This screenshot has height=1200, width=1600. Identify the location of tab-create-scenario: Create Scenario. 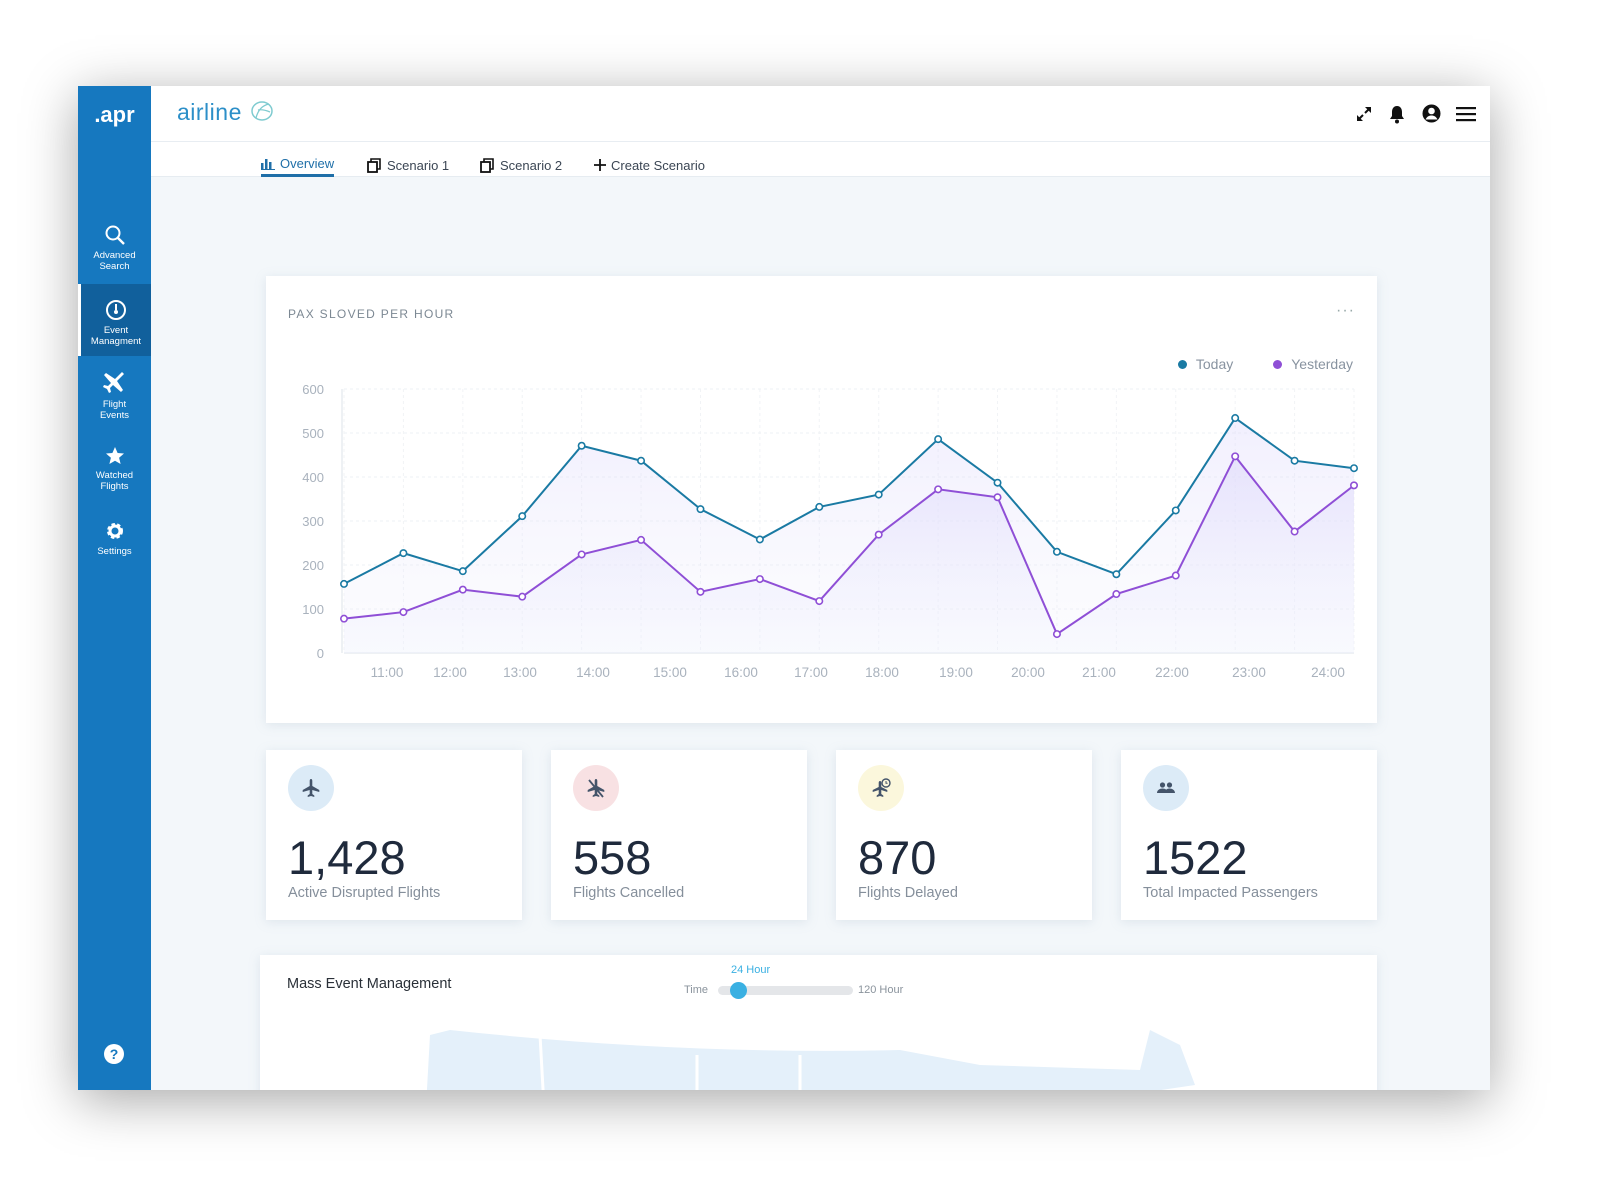
(649, 165).